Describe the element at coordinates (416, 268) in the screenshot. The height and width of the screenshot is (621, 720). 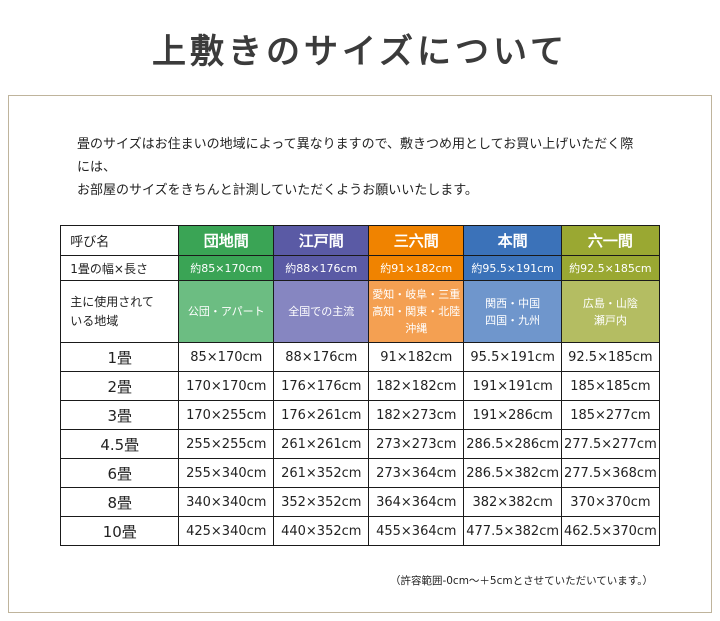
I see `width-cell: 約91×182cm` at that location.